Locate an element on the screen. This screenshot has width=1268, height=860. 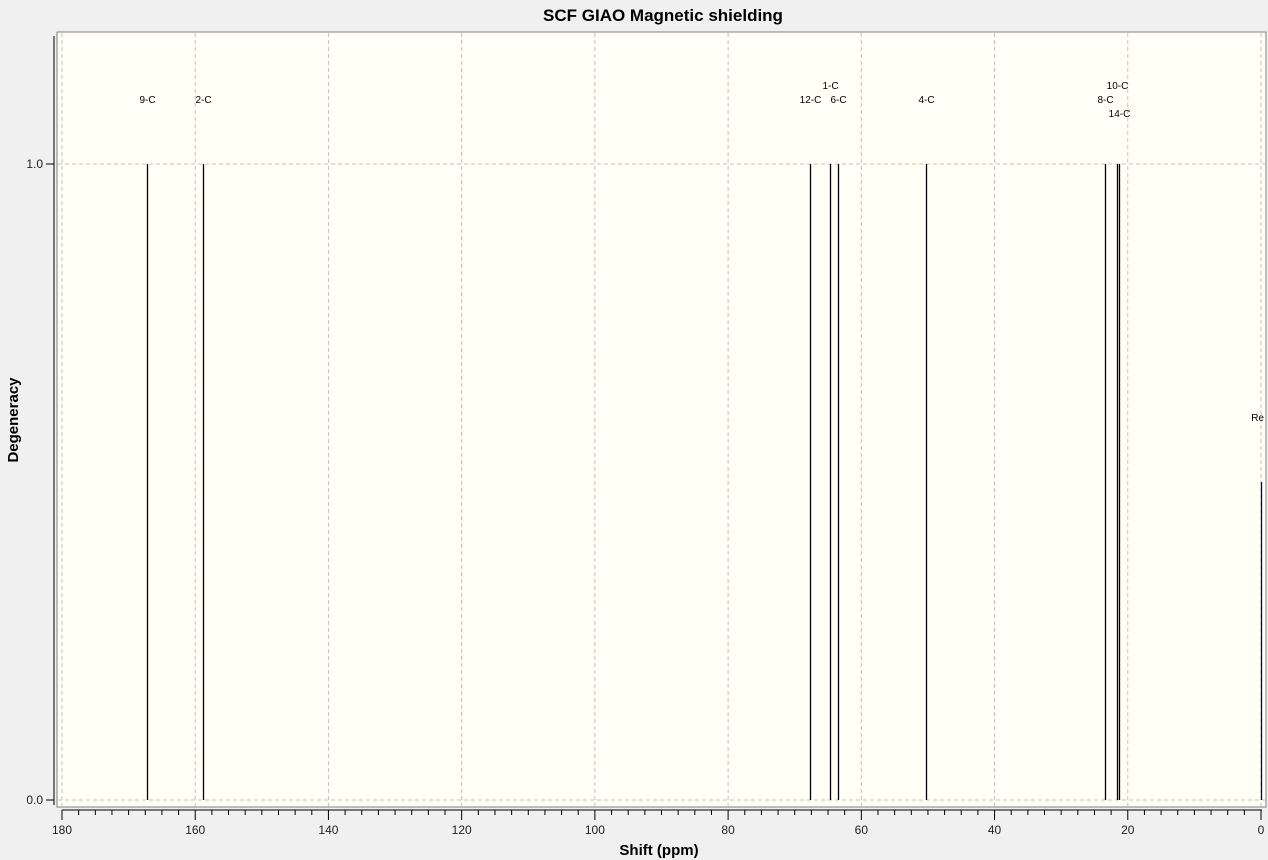
peak-label: 2-C is located at coordinates (203, 100).